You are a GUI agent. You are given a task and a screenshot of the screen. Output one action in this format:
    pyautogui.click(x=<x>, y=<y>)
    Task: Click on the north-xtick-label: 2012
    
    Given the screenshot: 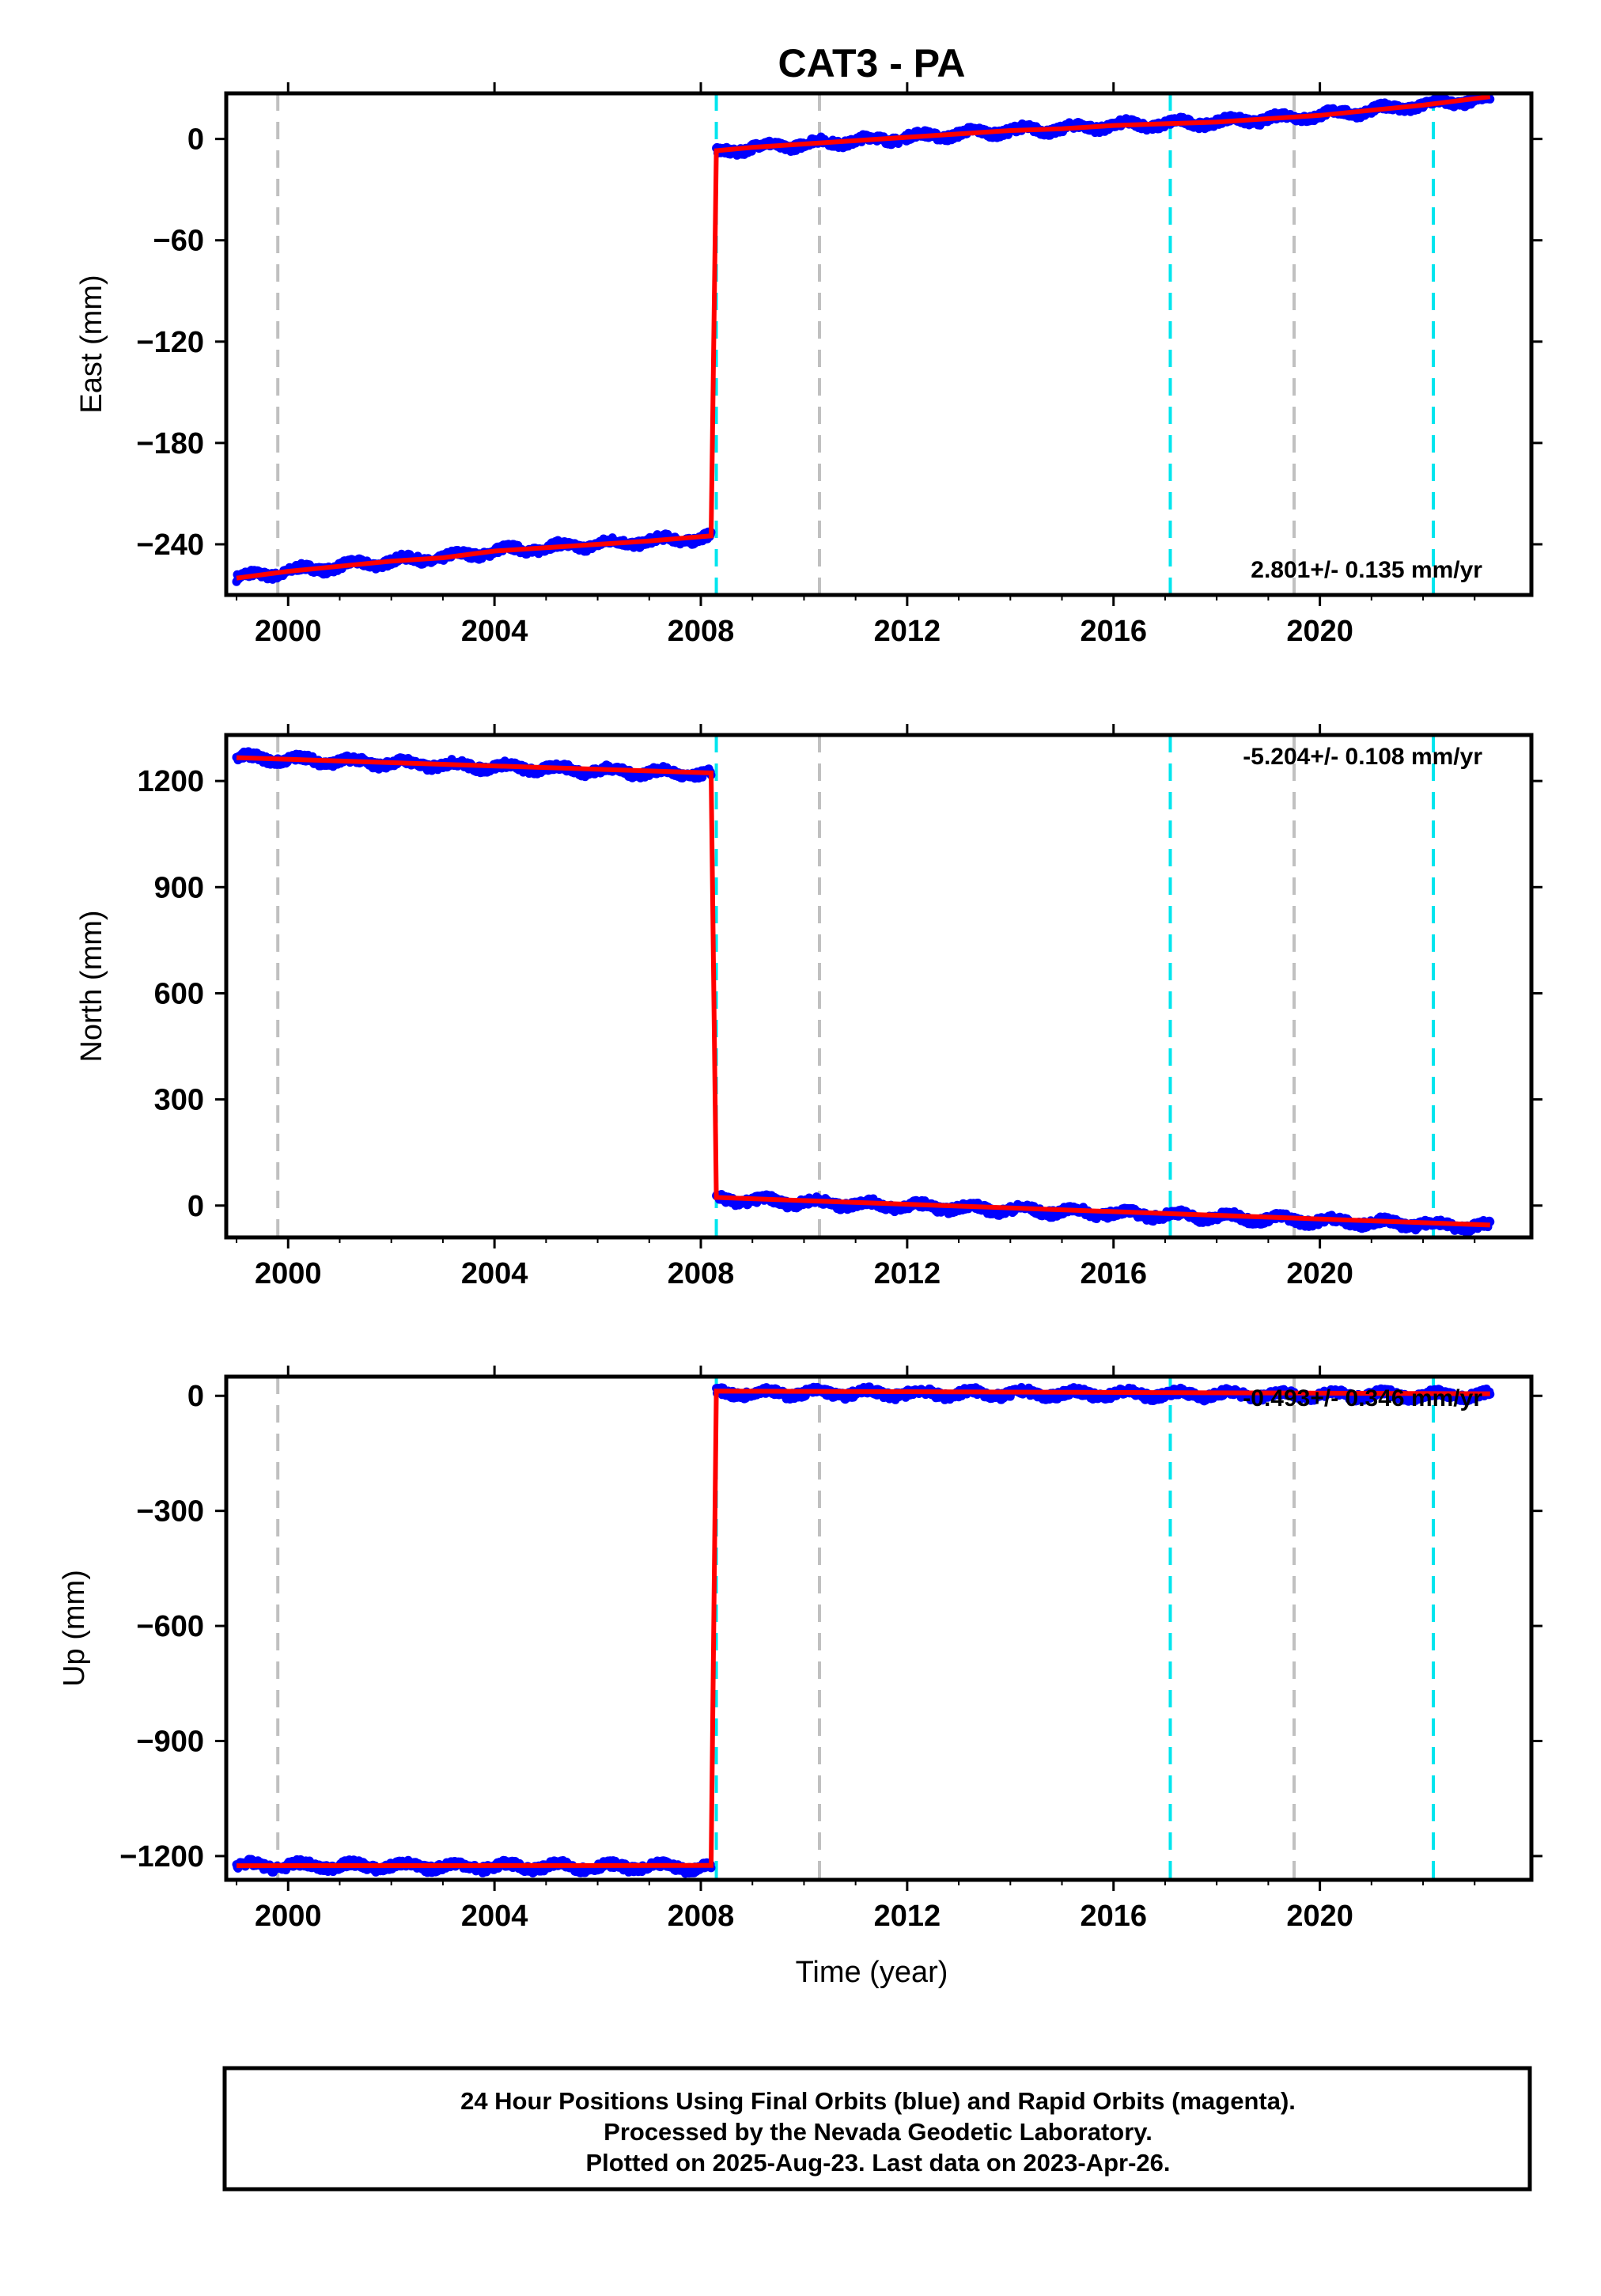 What is the action you would take?
    pyautogui.click(x=908, y=1273)
    